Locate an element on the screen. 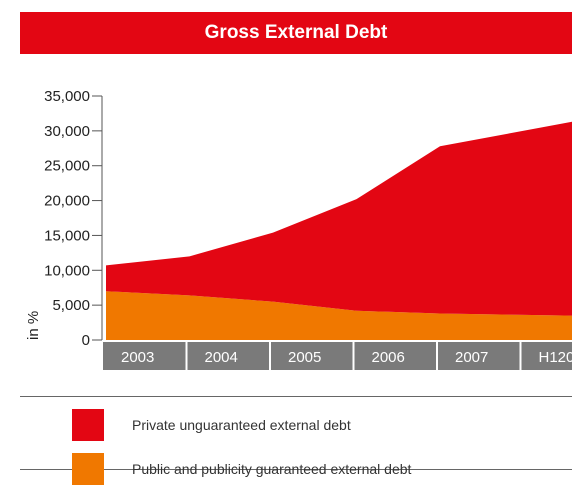  y-tick-label: 0 is located at coordinates (86, 340).